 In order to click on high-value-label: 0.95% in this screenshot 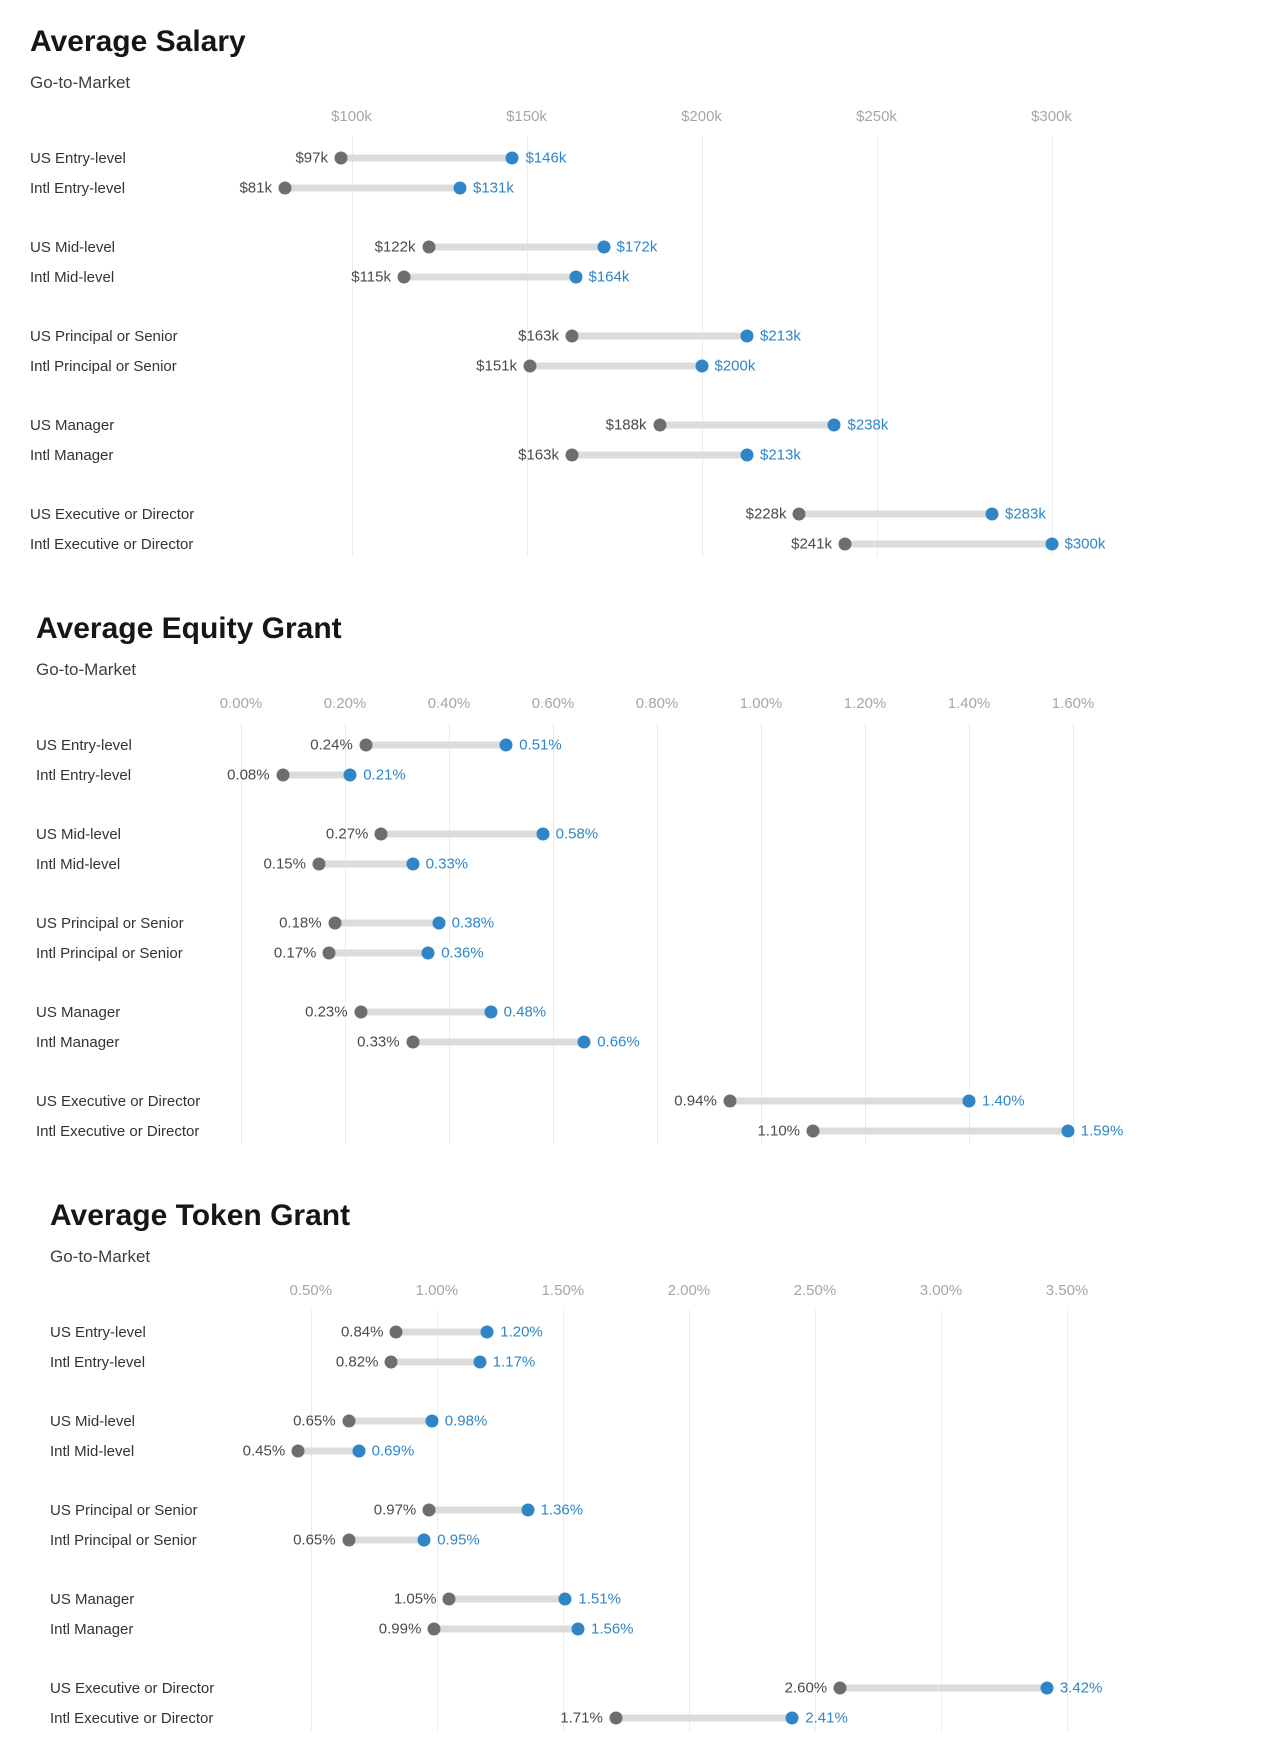, I will do `click(458, 1540)`.